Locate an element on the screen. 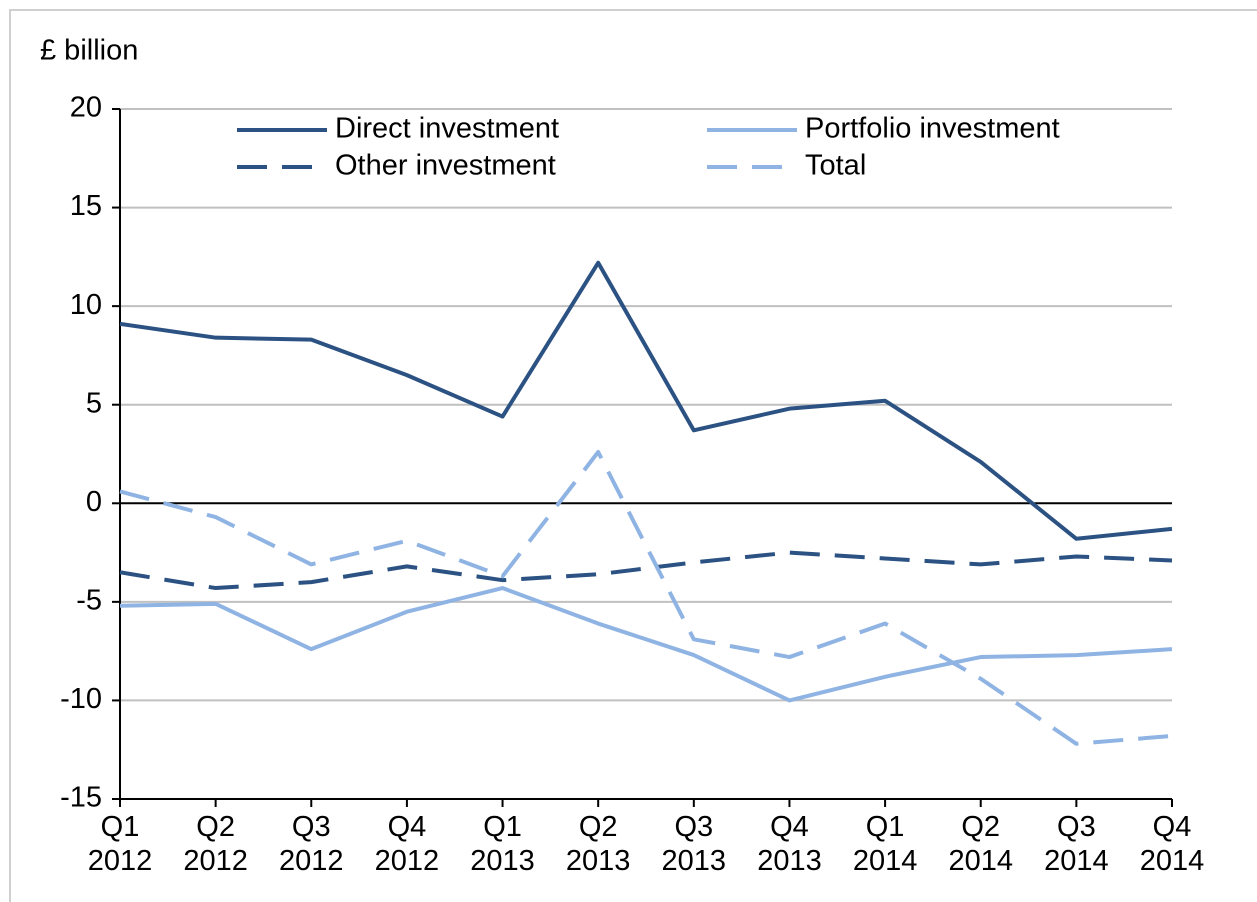 The height and width of the screenshot is (902, 1257). y-tick-label: 0 is located at coordinates (94, 502).